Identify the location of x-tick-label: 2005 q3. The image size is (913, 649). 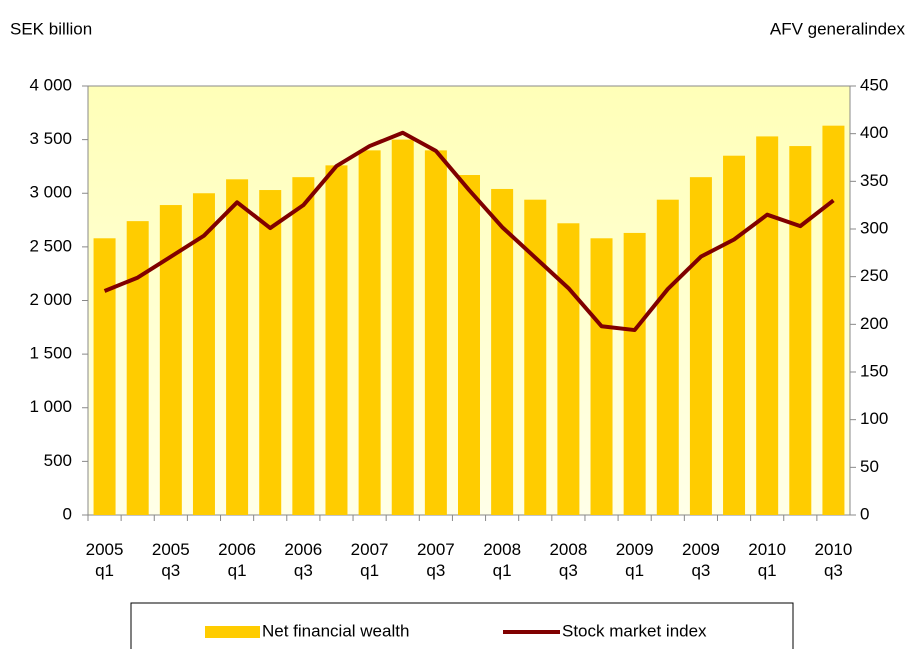
(170, 560).